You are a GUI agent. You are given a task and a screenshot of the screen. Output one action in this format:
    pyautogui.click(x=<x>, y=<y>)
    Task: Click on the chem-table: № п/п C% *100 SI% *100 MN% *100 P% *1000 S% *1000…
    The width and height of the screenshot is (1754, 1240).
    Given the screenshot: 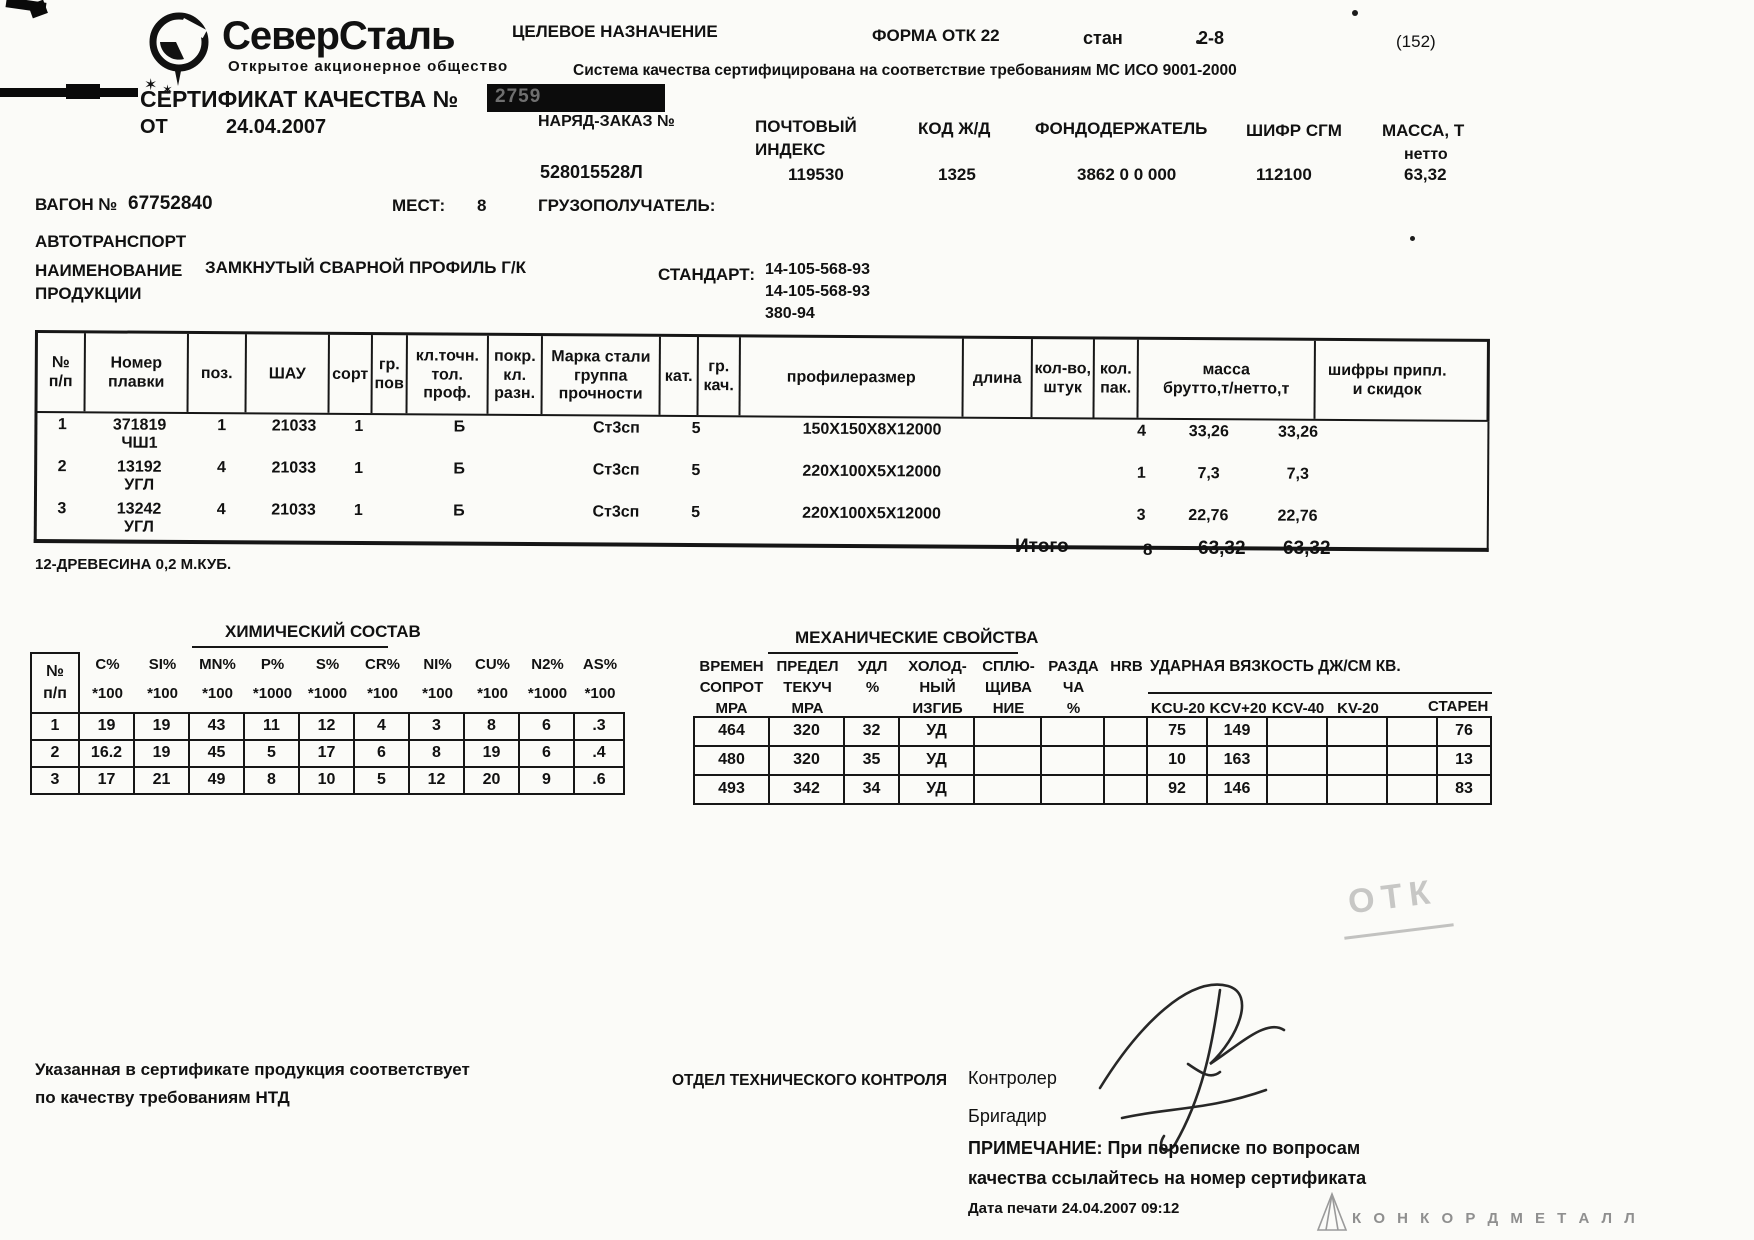 What is the action you would take?
    pyautogui.click(x=327, y=723)
    